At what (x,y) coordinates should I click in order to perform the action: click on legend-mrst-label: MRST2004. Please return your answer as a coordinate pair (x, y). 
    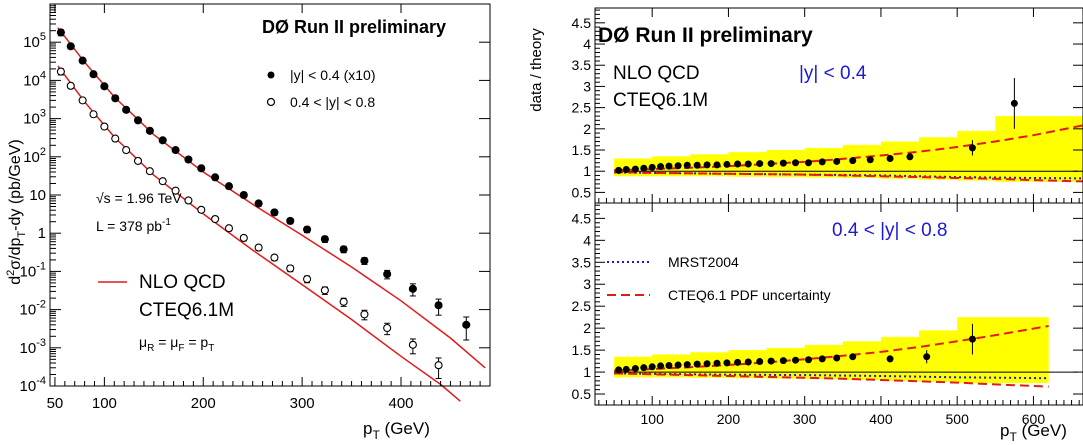
    Looking at the image, I should click on (703, 262).